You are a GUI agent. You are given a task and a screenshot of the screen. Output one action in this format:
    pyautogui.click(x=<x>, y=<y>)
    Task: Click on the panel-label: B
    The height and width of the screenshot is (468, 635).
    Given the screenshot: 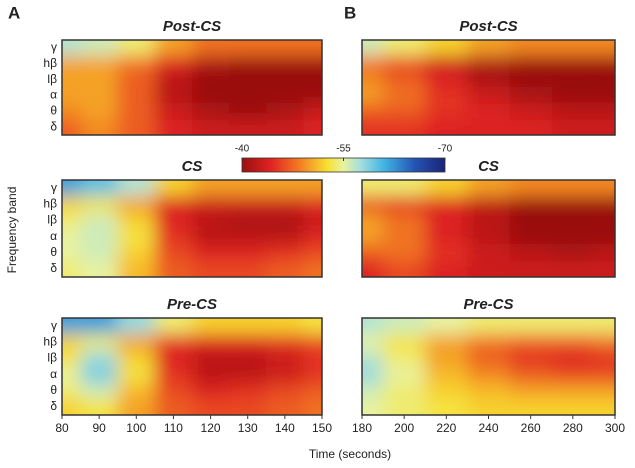 What is the action you would take?
    pyautogui.click(x=350, y=12)
    